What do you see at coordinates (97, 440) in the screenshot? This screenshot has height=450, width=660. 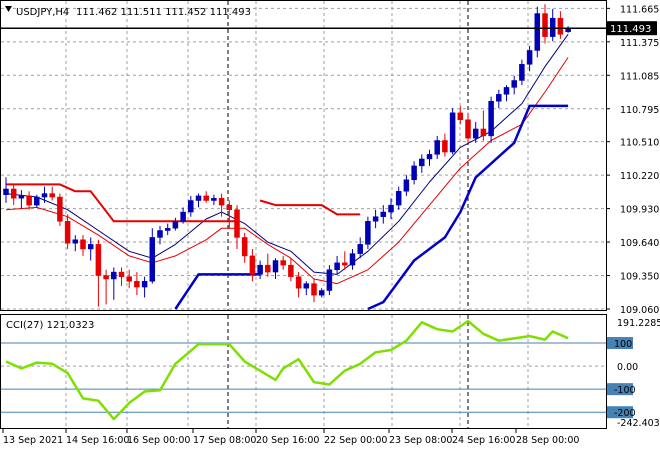 I see `time-tick-label: 14 Sep 16:00` at bounding box center [97, 440].